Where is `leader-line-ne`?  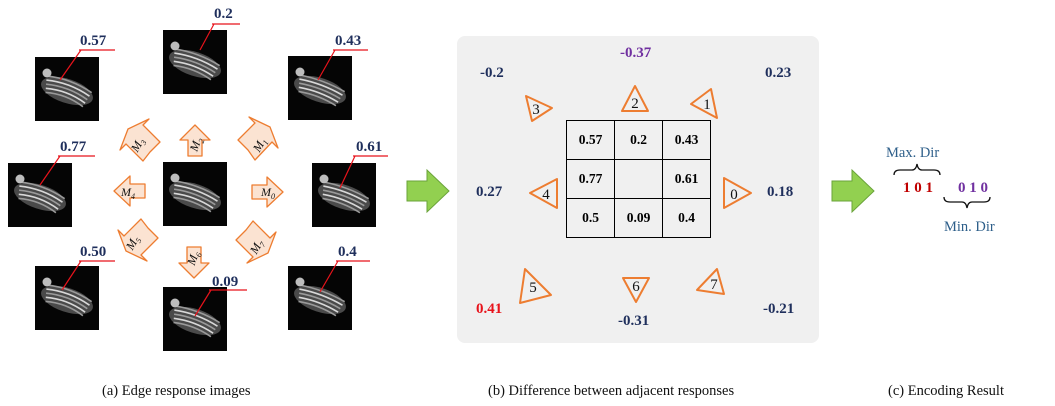
leader-line-ne is located at coordinates (342, 65).